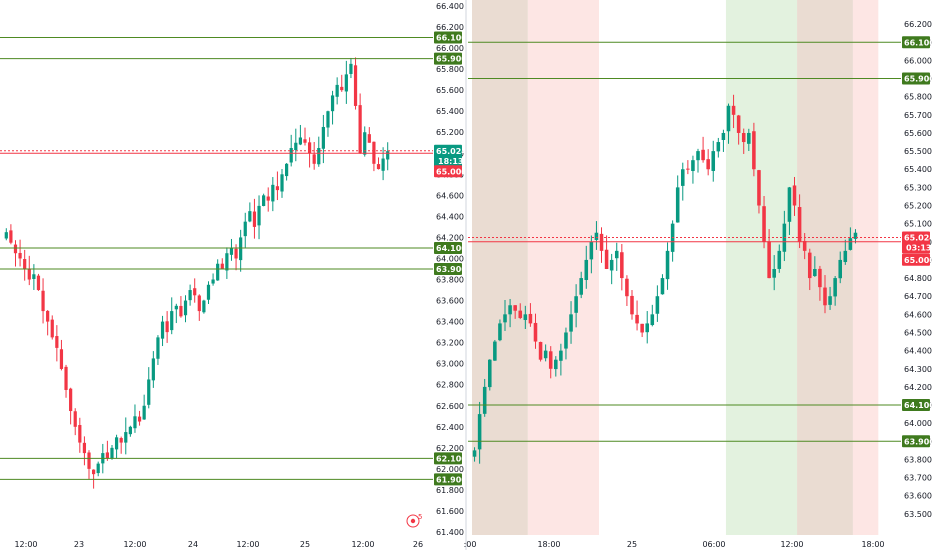 The height and width of the screenshot is (550, 932). Describe the element at coordinates (450, 511) in the screenshot. I see `y-tick-label: 61.600` at that location.